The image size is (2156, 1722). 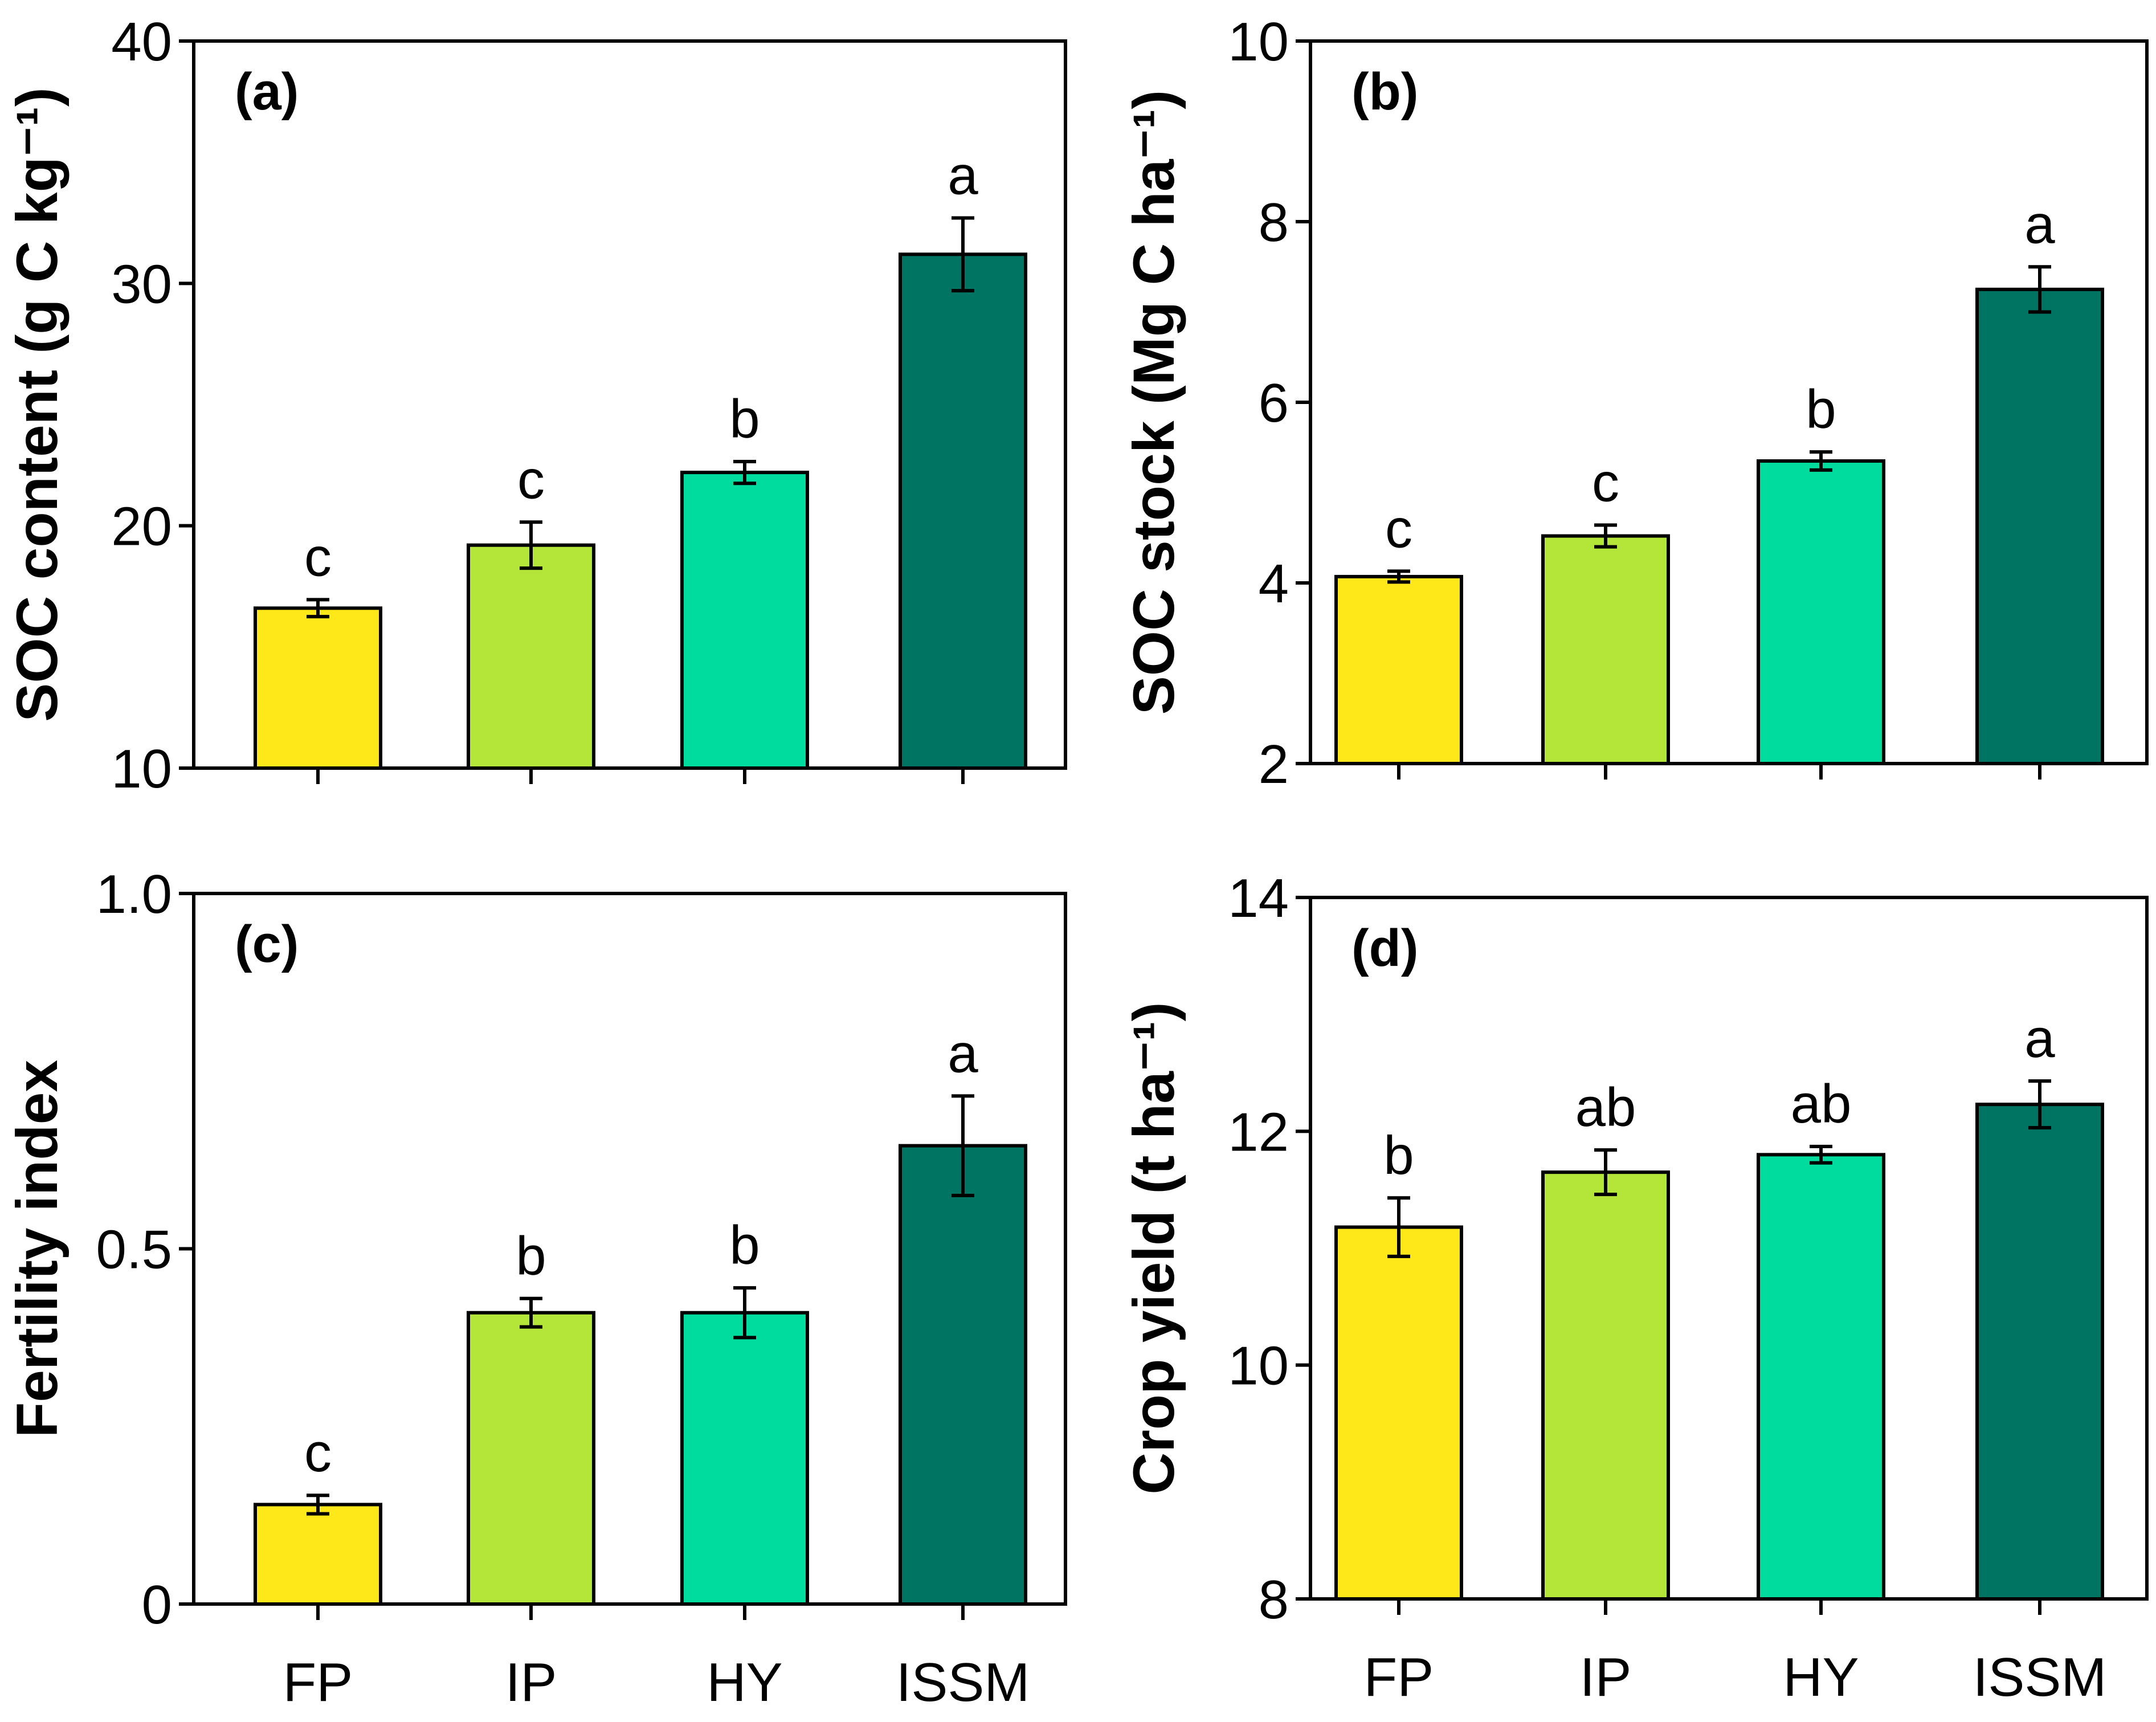 What do you see at coordinates (1274, 764) in the screenshot?
I see `y-tick-label: 2` at bounding box center [1274, 764].